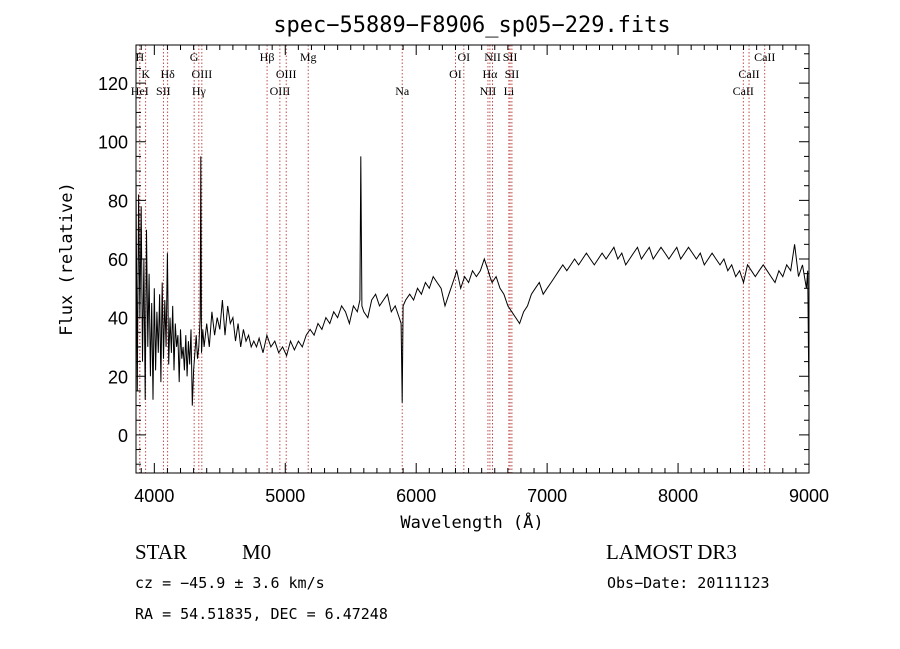 This screenshot has height=649, width=900. I want to click on survey-name: LAMOST DR3, so click(671, 552).